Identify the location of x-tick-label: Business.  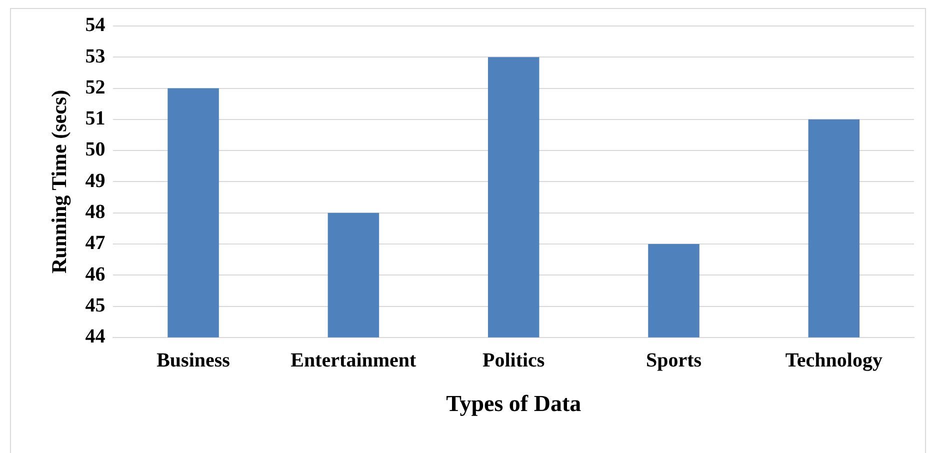
(193, 361).